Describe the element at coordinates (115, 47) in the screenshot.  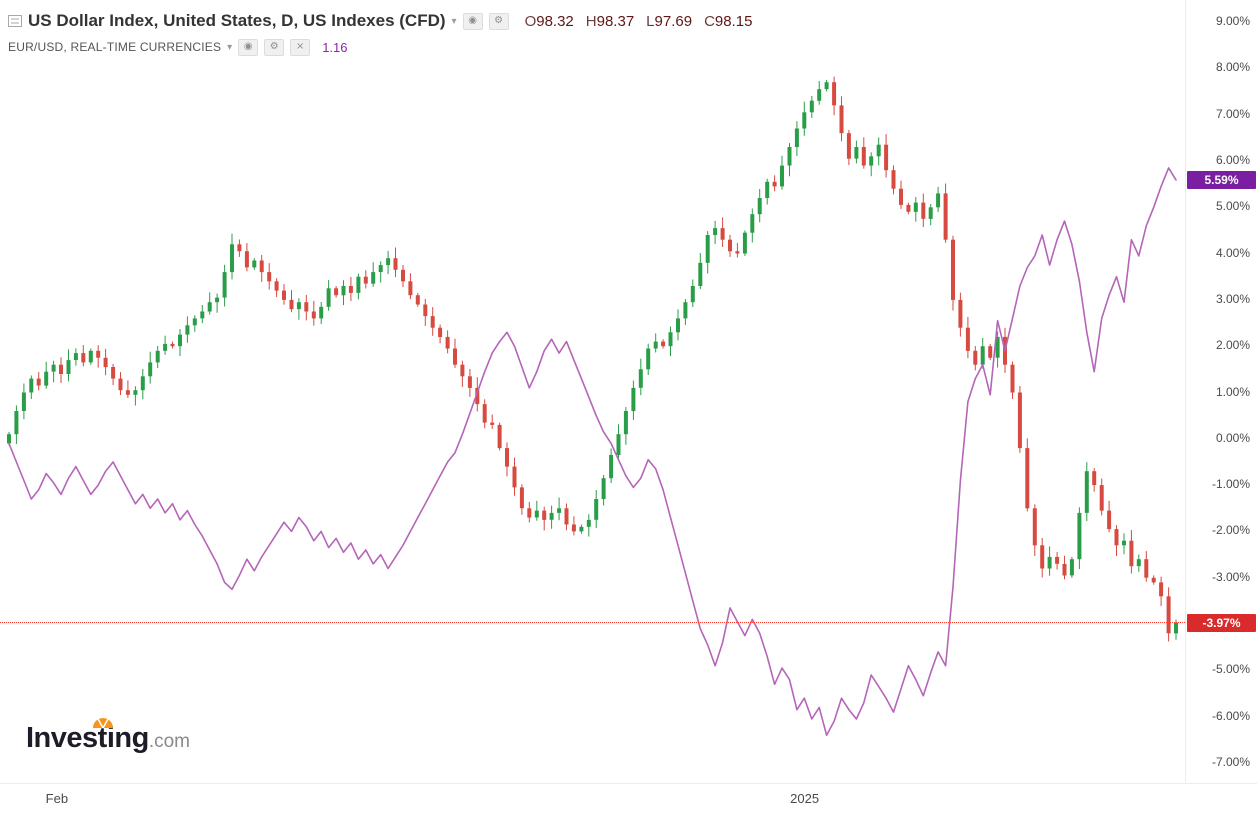
I see `overlay-title: EUR/USD, REAL-TIME CURRENCIES` at that location.